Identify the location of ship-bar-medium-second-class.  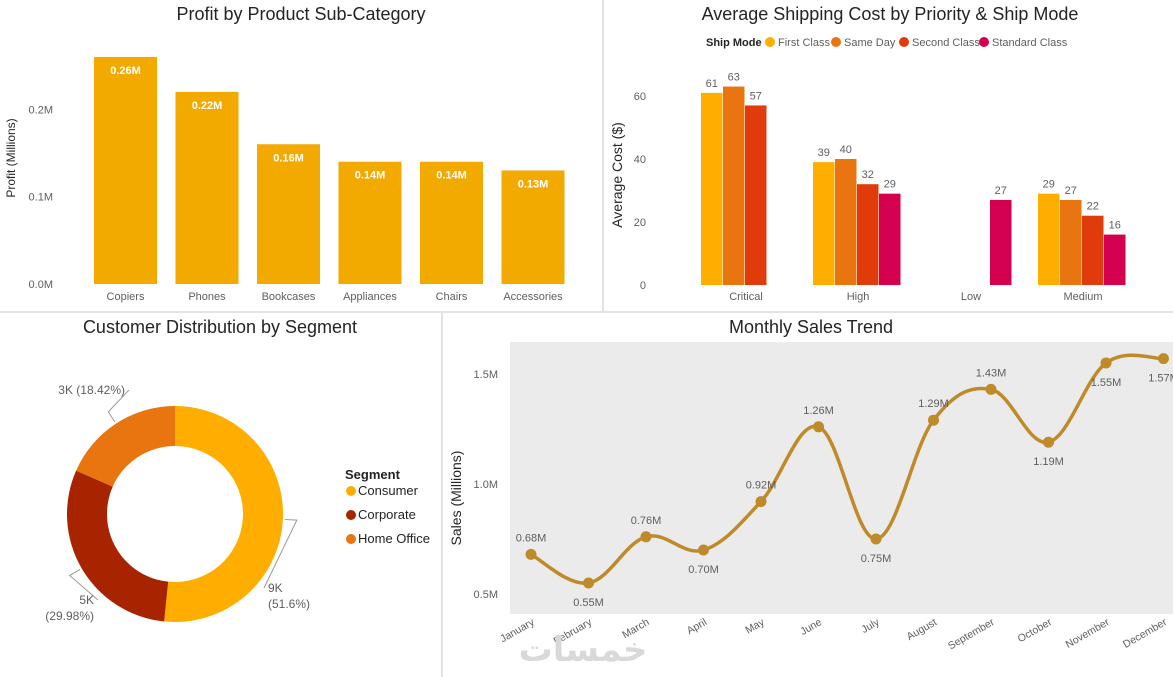
(1093, 250).